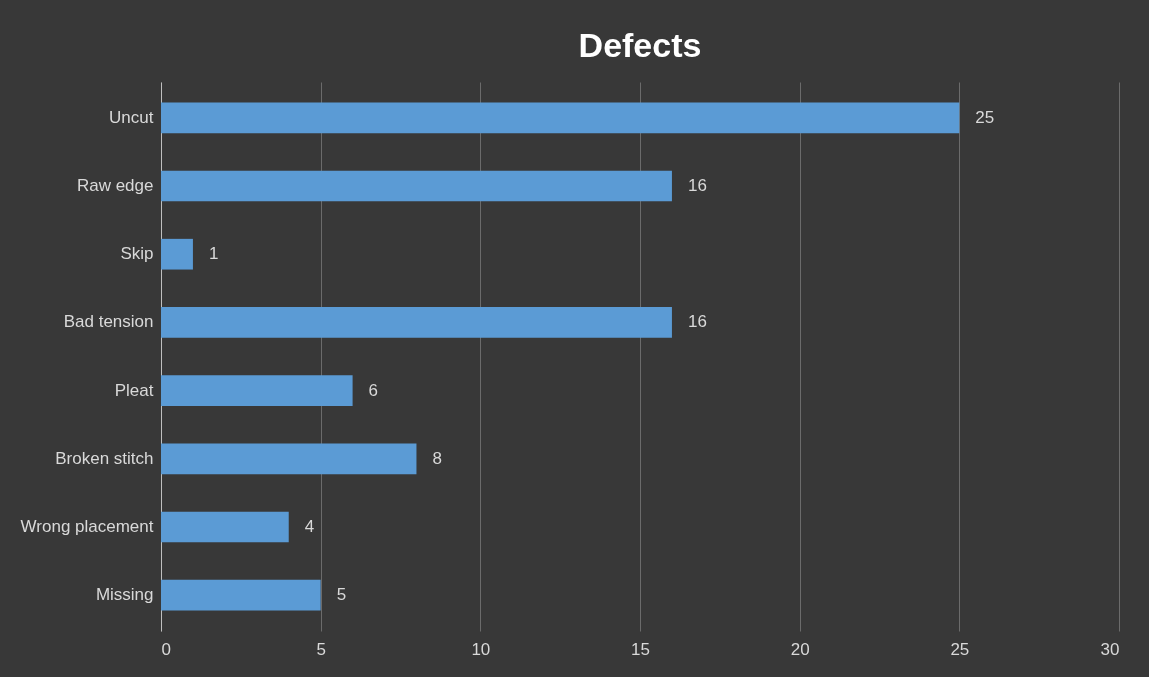 Image resolution: width=1149 pixels, height=677 pixels. I want to click on x-tick-label: 30, so click(1110, 649).